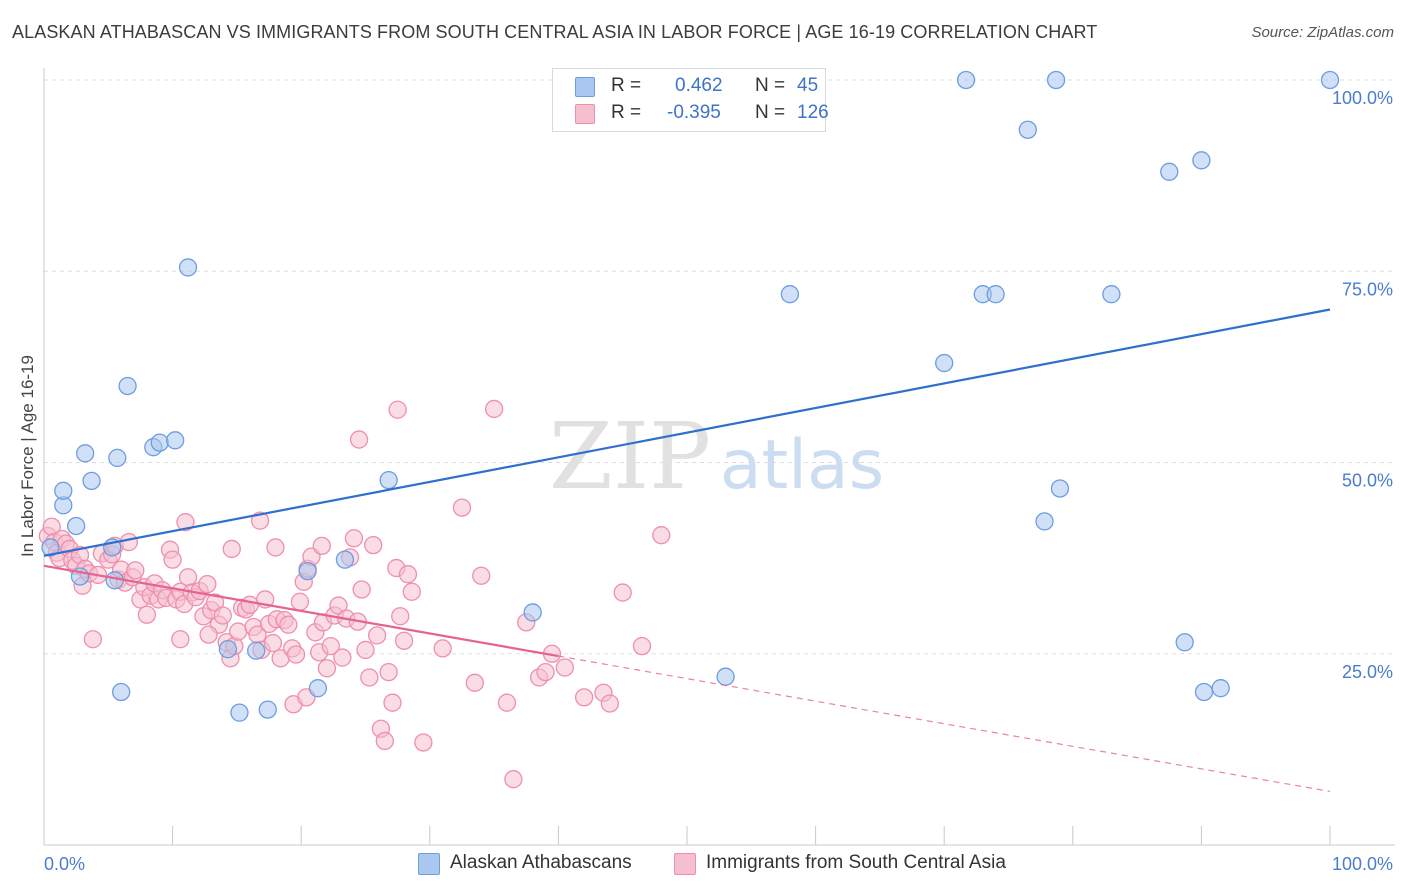  I want to click on y-tick-label: 75.0%, so click(1367, 289).